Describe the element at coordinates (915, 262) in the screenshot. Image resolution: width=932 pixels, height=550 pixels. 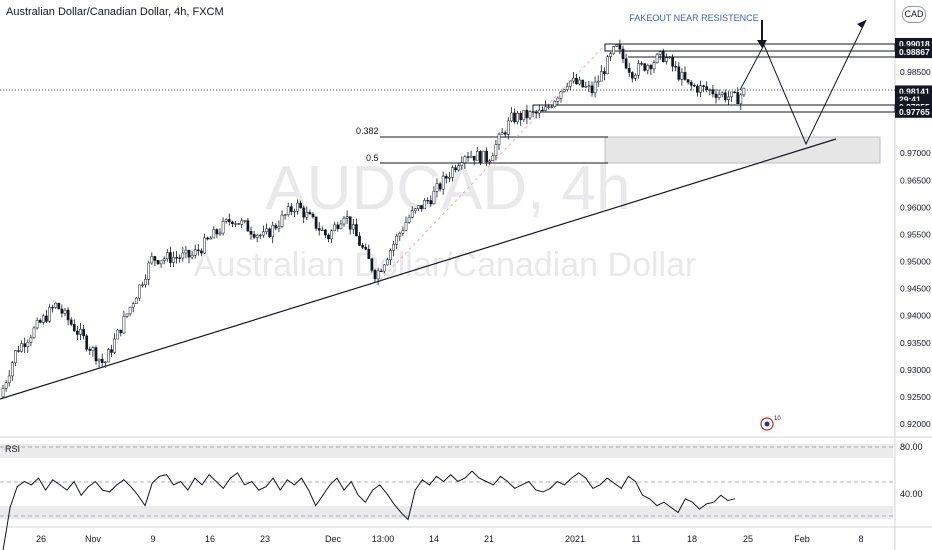
I see `price-tick-label: 0.95000` at that location.